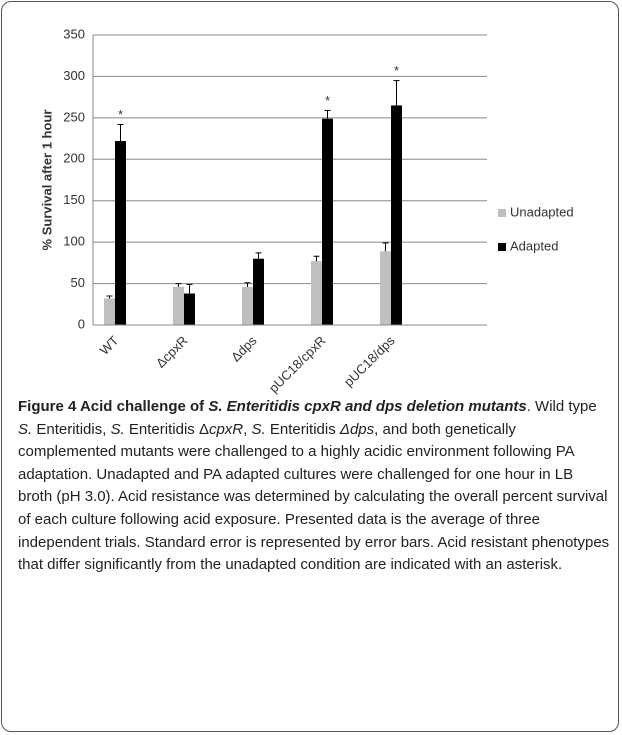 The height and width of the screenshot is (735, 622). I want to click on y-axis-label: % Survival after 1 hour, so click(46, 180).